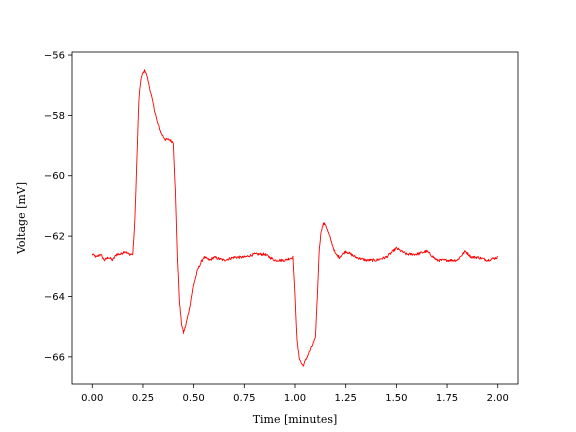 This screenshot has width=576, height=432. Describe the element at coordinates (54, 56) in the screenshot. I see `y-tick-label: −56` at that location.